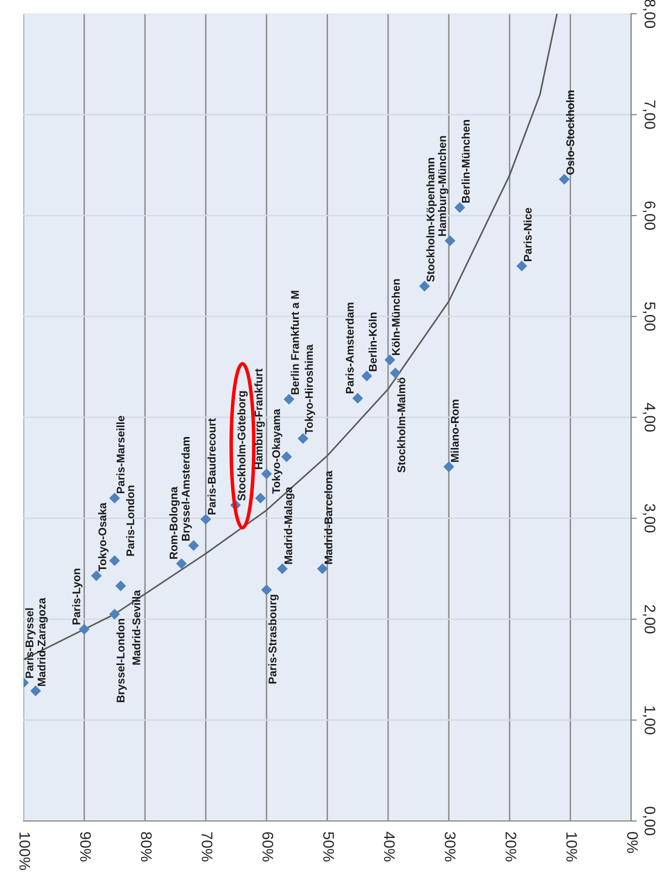 This screenshot has width=670, height=892. I want to click on annotation: Berlin-München, so click(466, 161).